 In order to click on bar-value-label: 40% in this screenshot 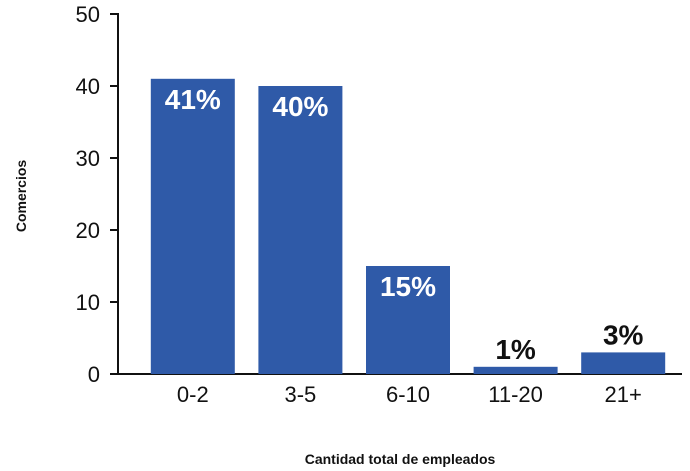, I will do `click(300, 106)`.